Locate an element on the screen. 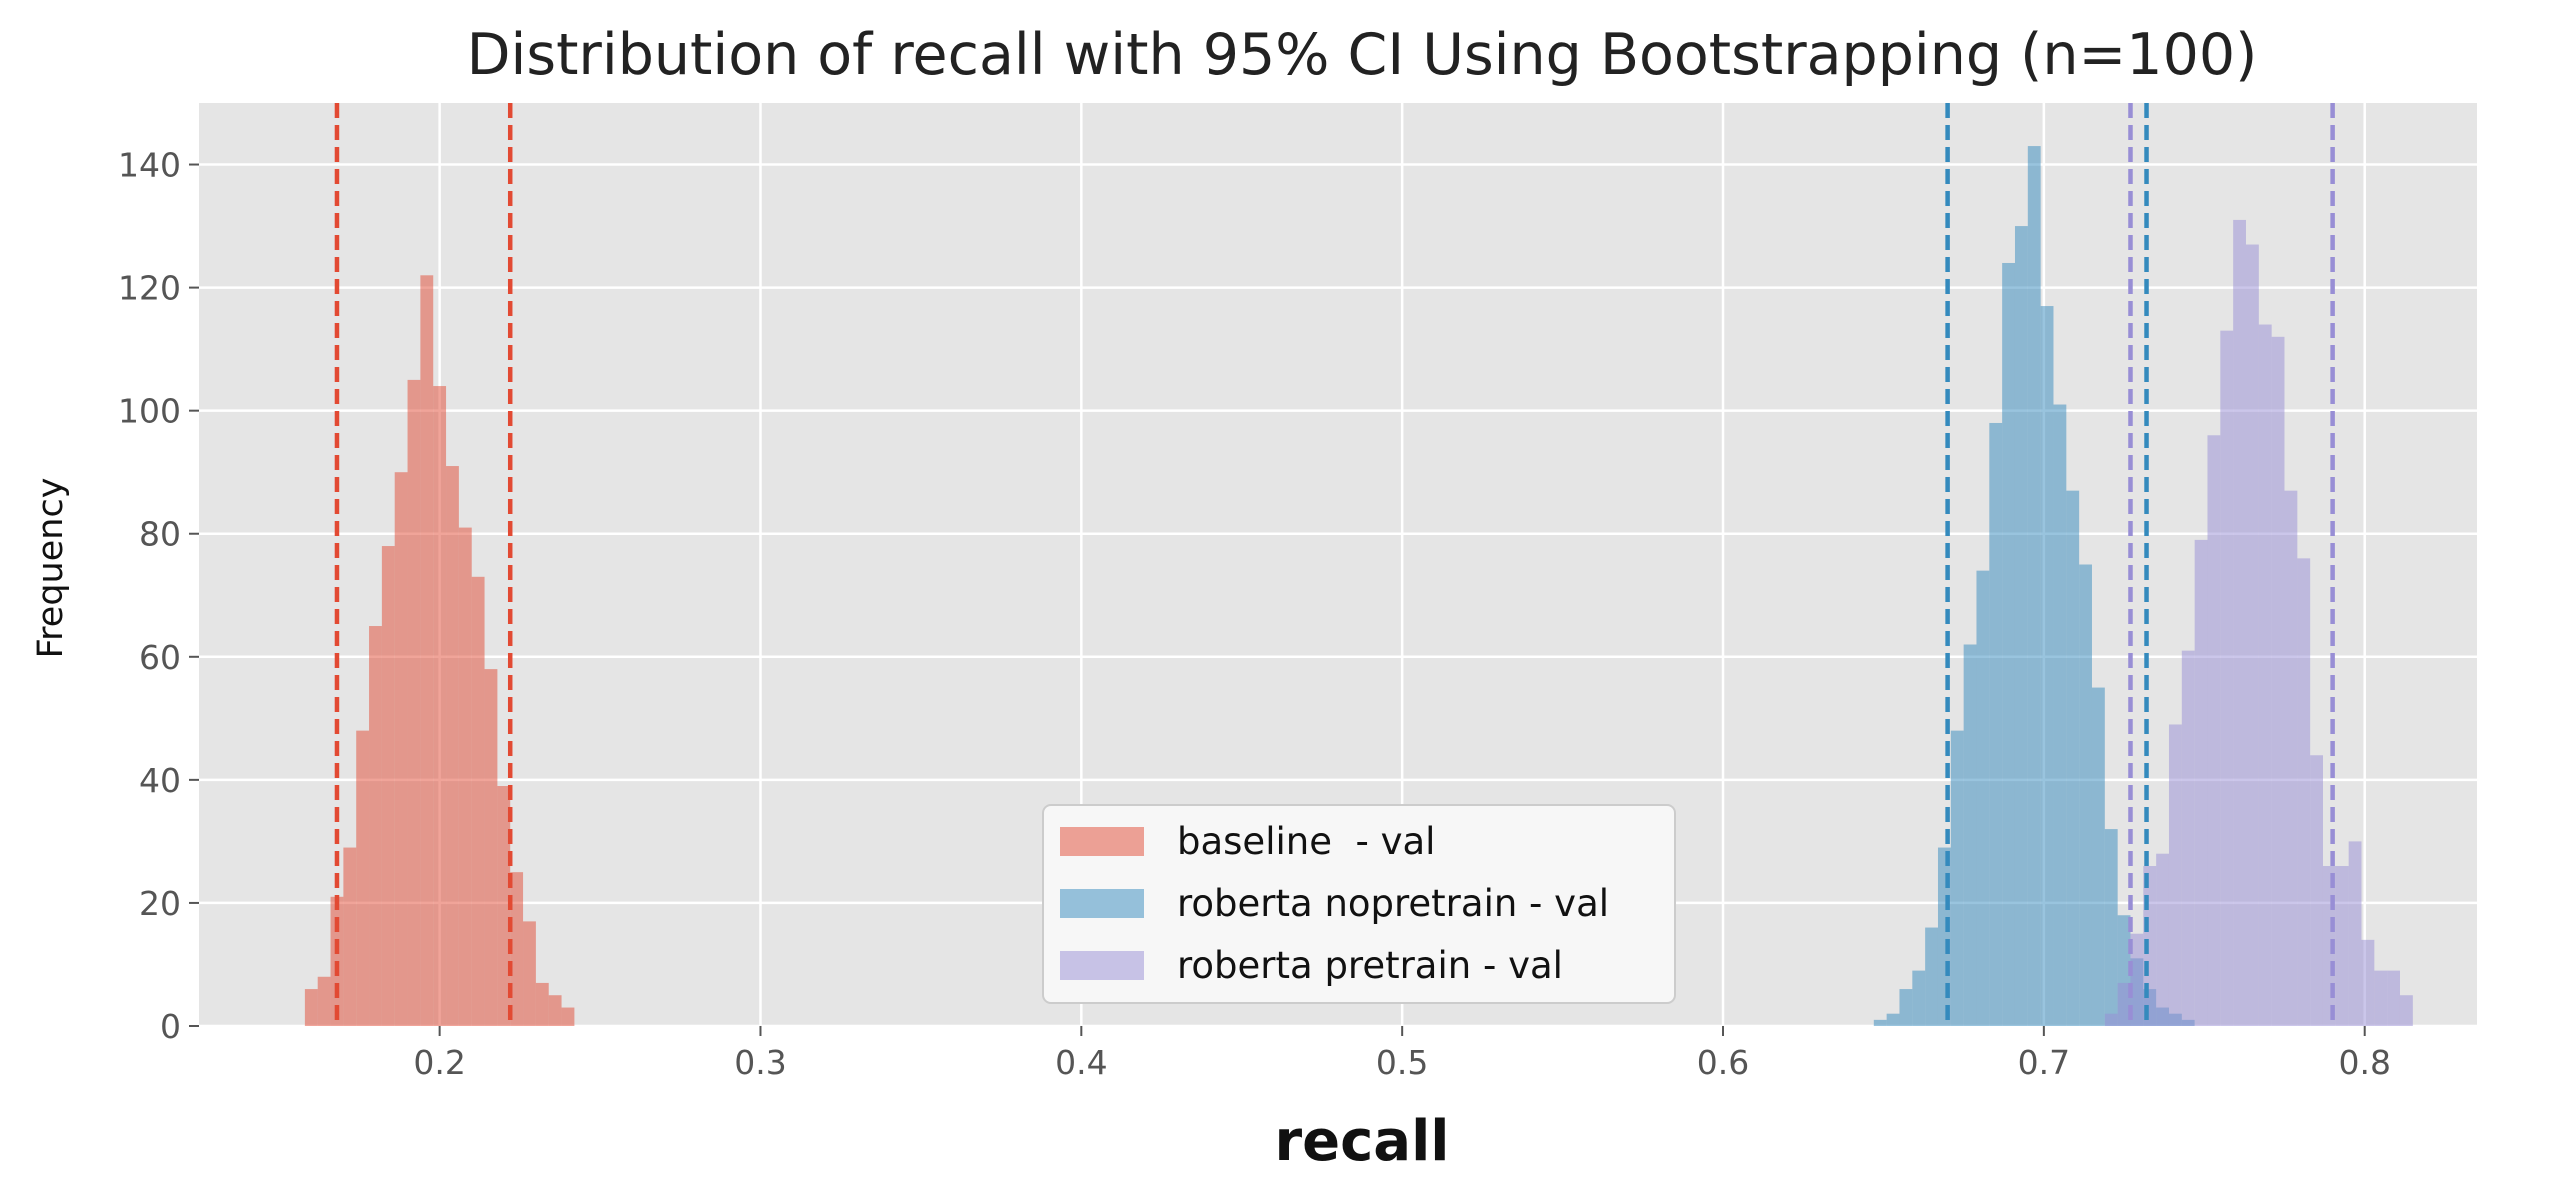  bar-series1-bin2 is located at coordinates (1906, 1007).